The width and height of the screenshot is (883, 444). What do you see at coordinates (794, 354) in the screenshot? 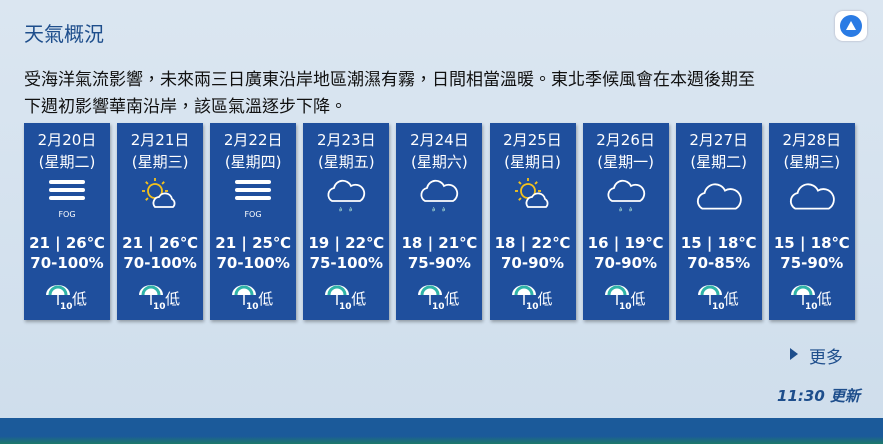
I see `more-arrow` at bounding box center [794, 354].